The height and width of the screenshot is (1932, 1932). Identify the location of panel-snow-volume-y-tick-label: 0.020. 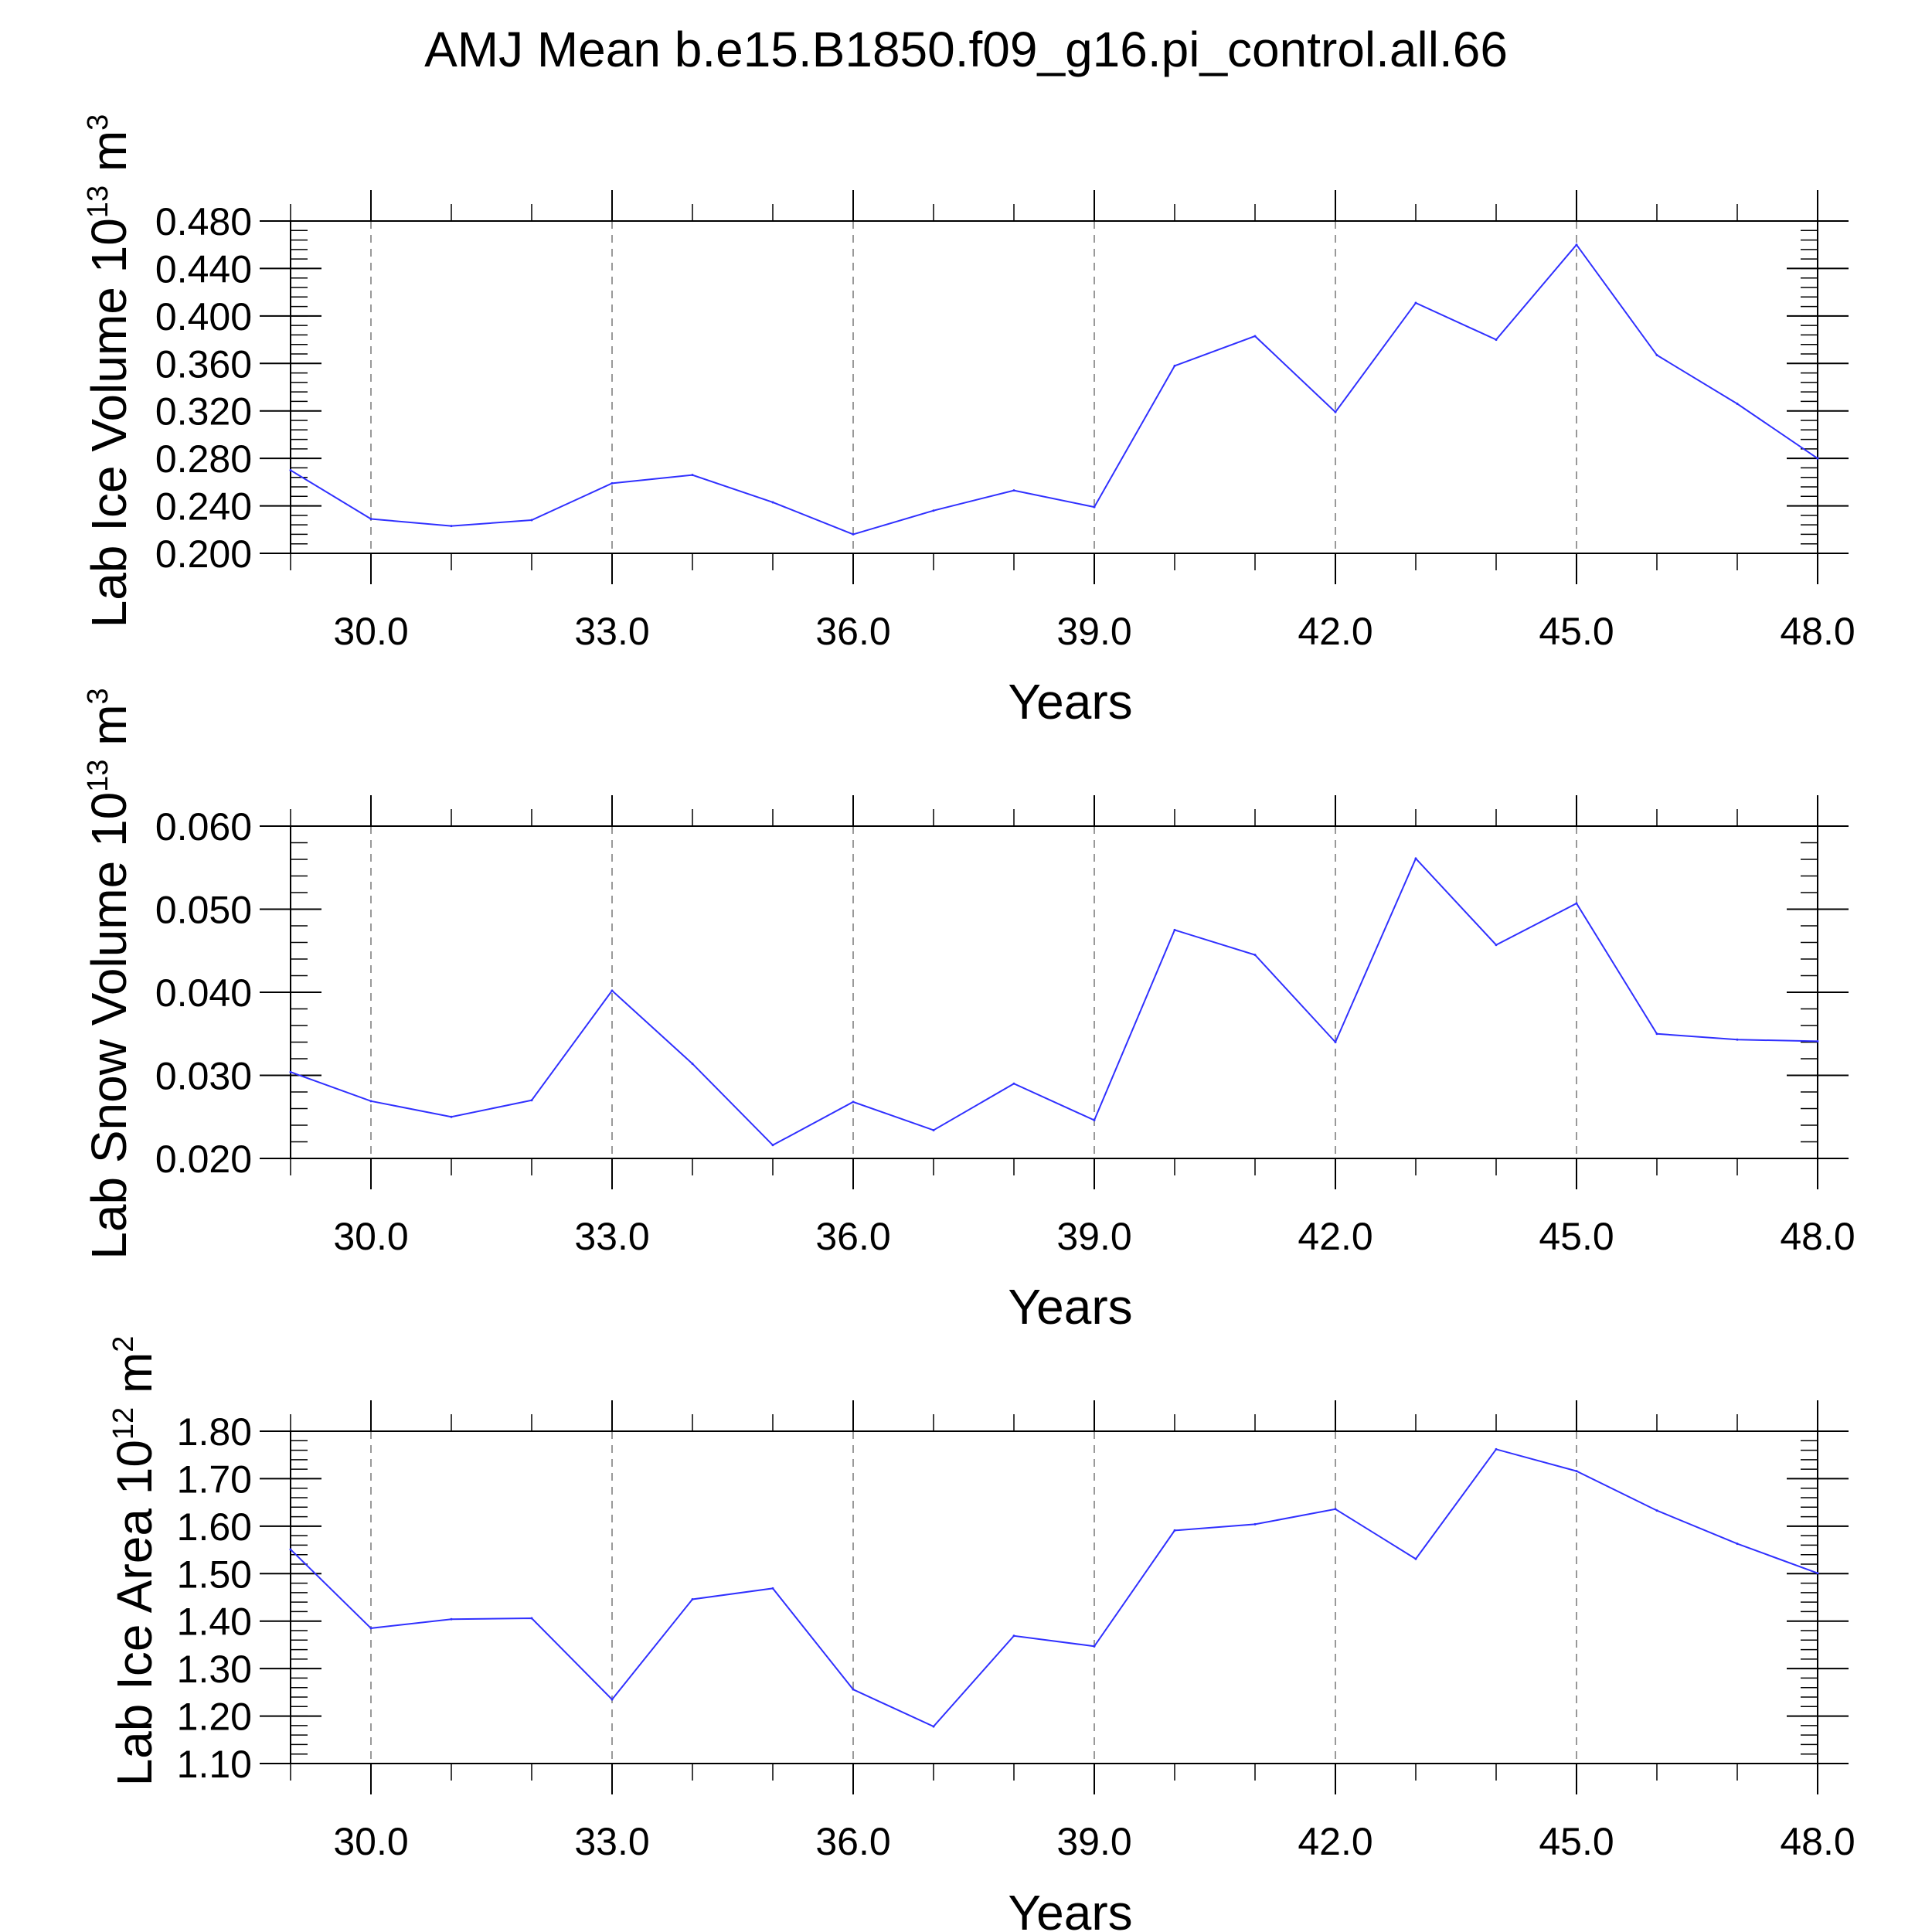
(204, 1159).